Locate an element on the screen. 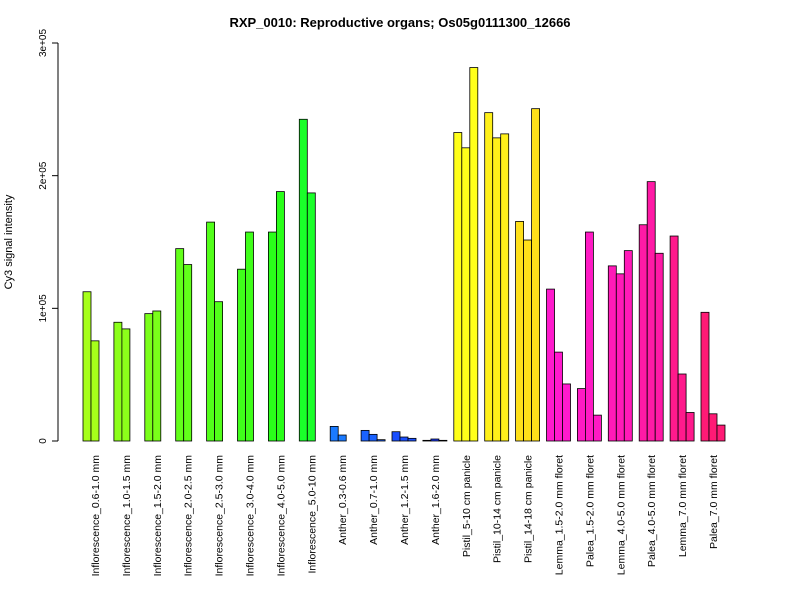  x-tick-label: Lemma_1.5-2.0 mm floret is located at coordinates (560, 515).